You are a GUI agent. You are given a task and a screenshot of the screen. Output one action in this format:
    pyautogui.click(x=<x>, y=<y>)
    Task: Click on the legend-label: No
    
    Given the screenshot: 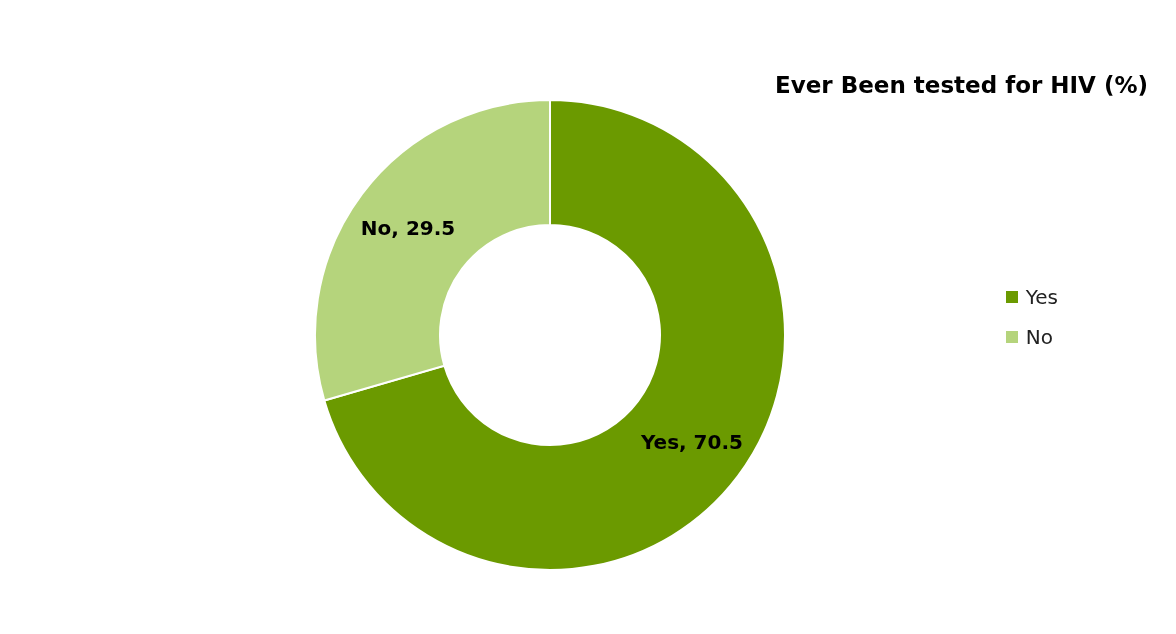 What is the action you would take?
    pyautogui.click(x=1039, y=337)
    